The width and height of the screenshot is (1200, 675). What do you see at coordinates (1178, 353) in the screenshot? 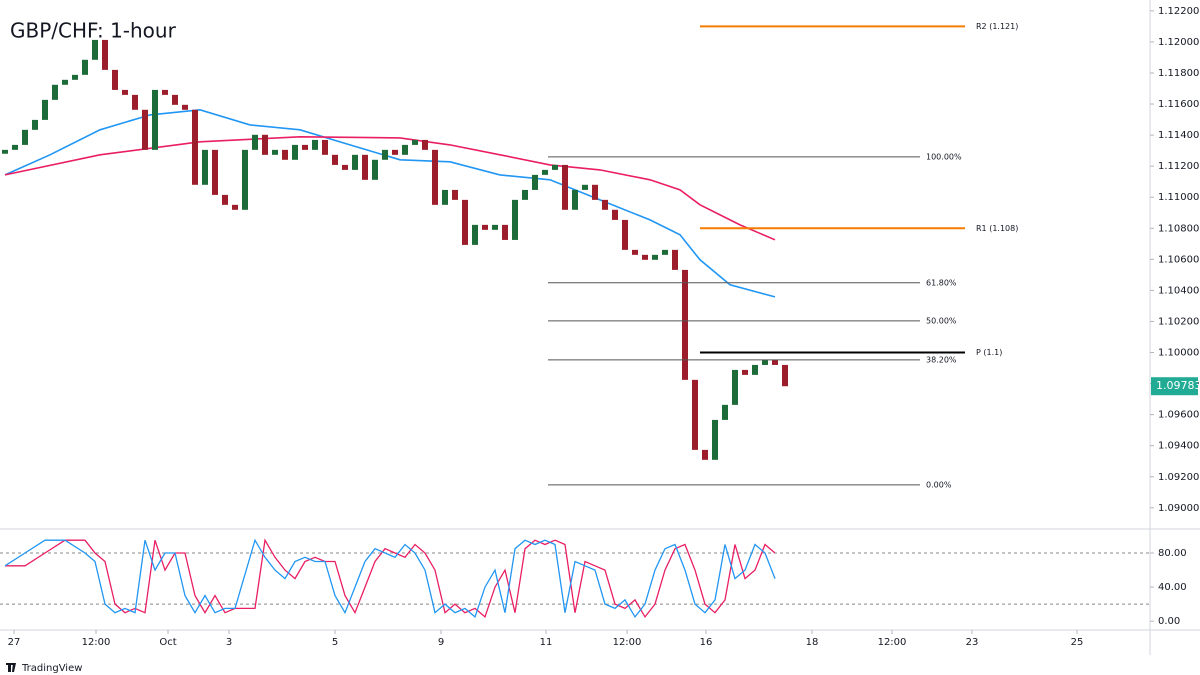
I see `y-tick-label: 1.10000` at bounding box center [1178, 353].